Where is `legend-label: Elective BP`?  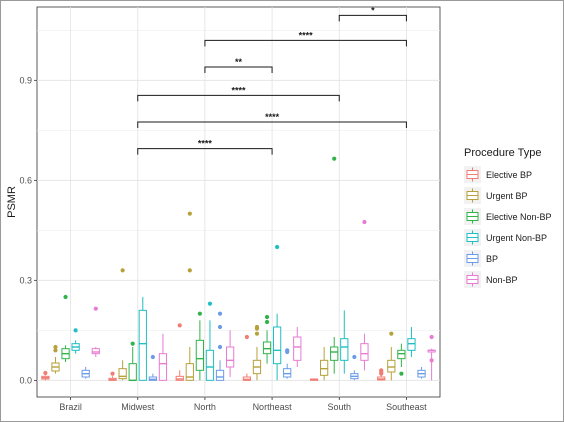
legend-label: Elective BP is located at coordinates (509, 175).